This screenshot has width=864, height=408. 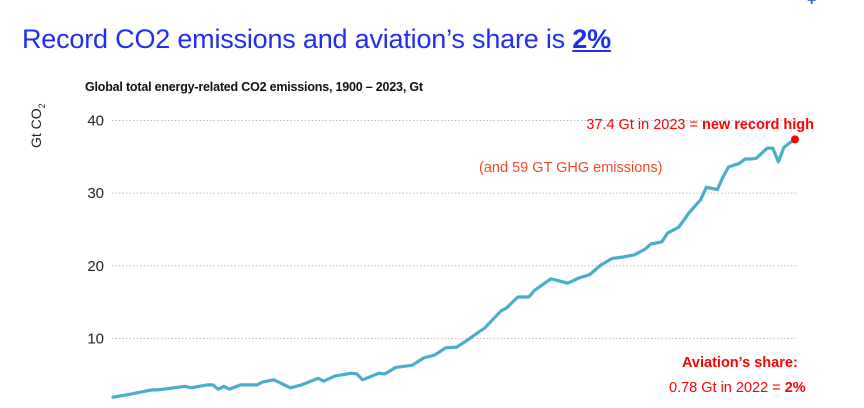 What do you see at coordinates (795, 388) in the screenshot?
I see `aviation-share: 2%` at bounding box center [795, 388].